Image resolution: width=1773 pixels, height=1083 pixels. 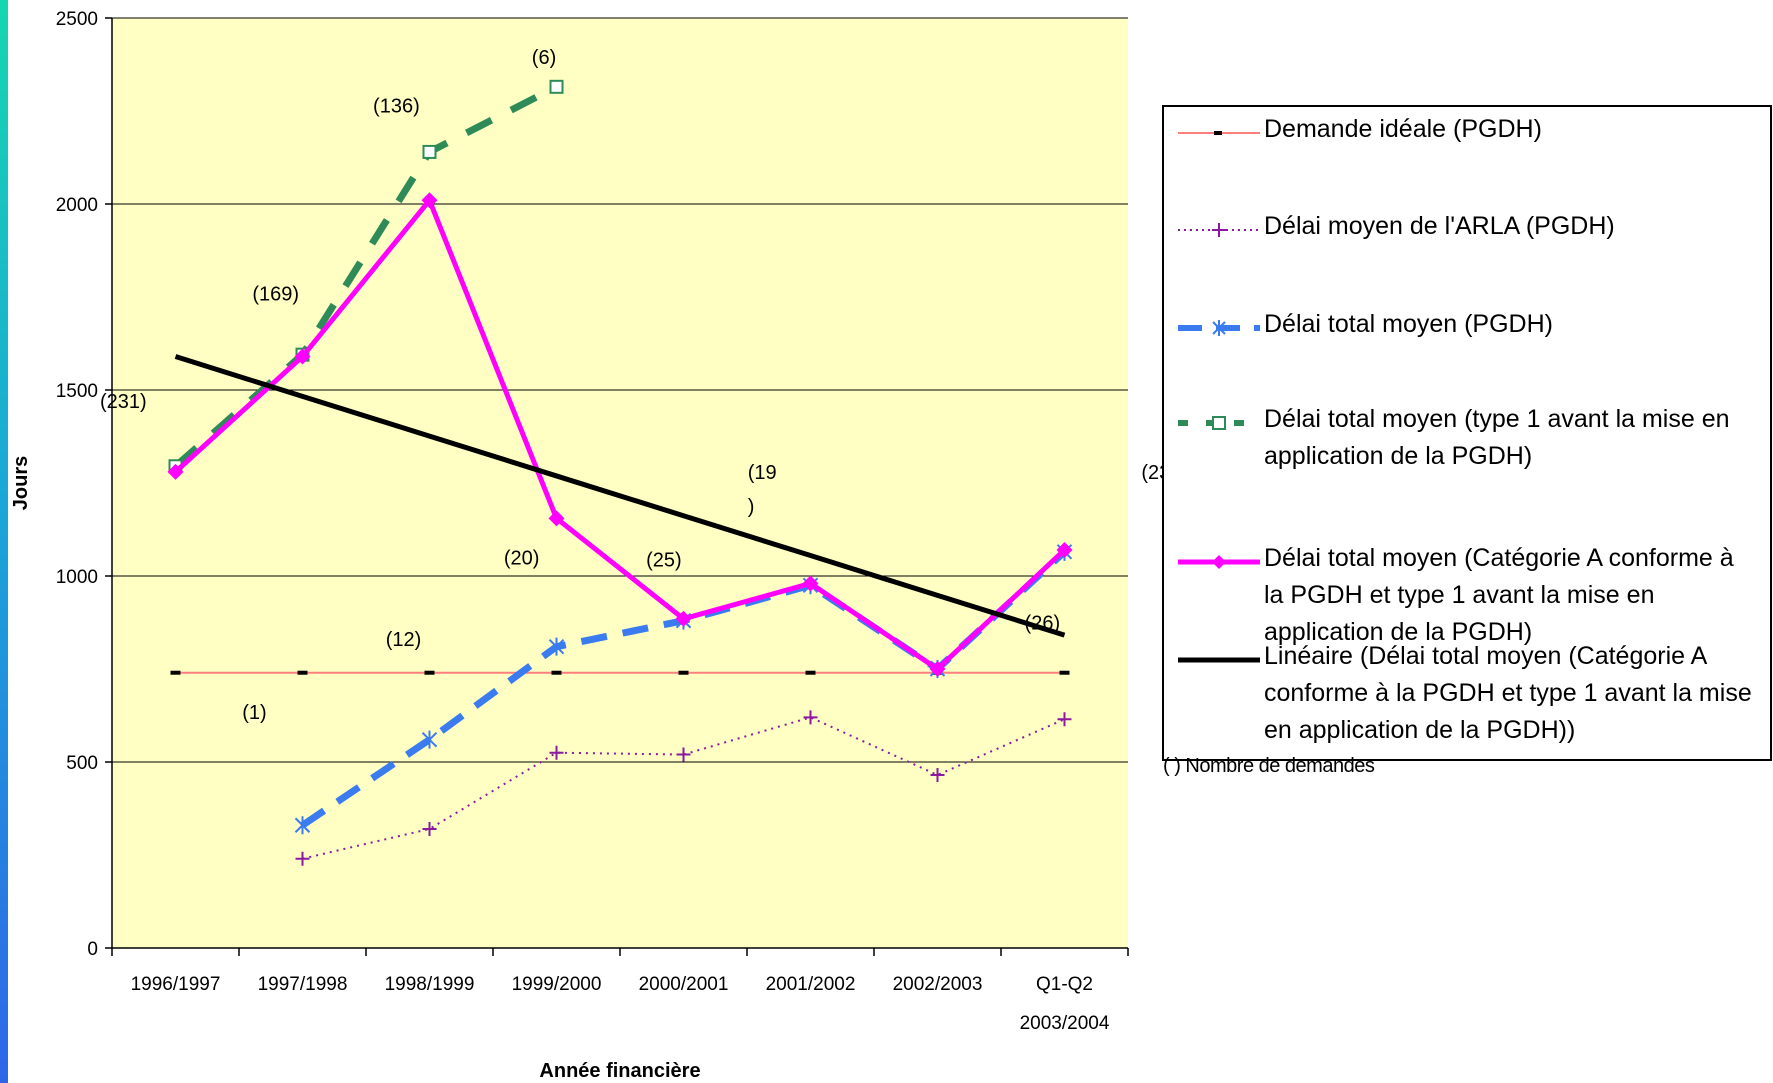 What do you see at coordinates (1439, 226) in the screenshot?
I see `legend-label-delai-arla: Délai moyen de l'ARLA (PGDH)` at bounding box center [1439, 226].